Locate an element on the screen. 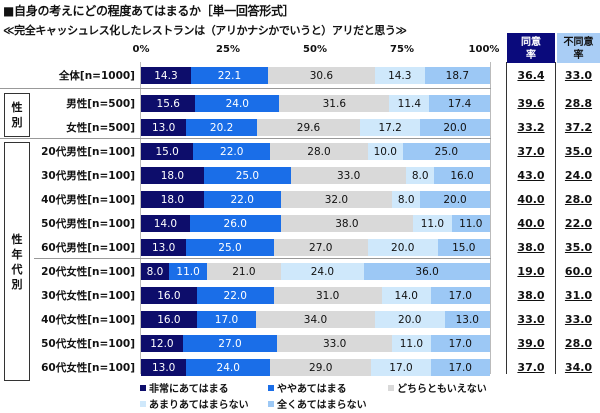 The width and height of the screenshot is (600, 413). stacked-bar: 13.0 20.2 29.6 17.2 20.0 is located at coordinates (315, 127).